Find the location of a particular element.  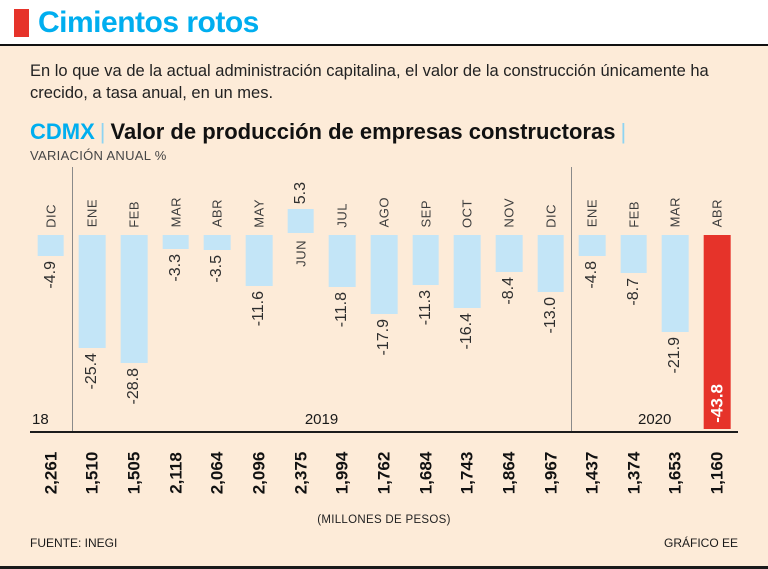

production-cell: 2,064 is located at coordinates (218, 473).